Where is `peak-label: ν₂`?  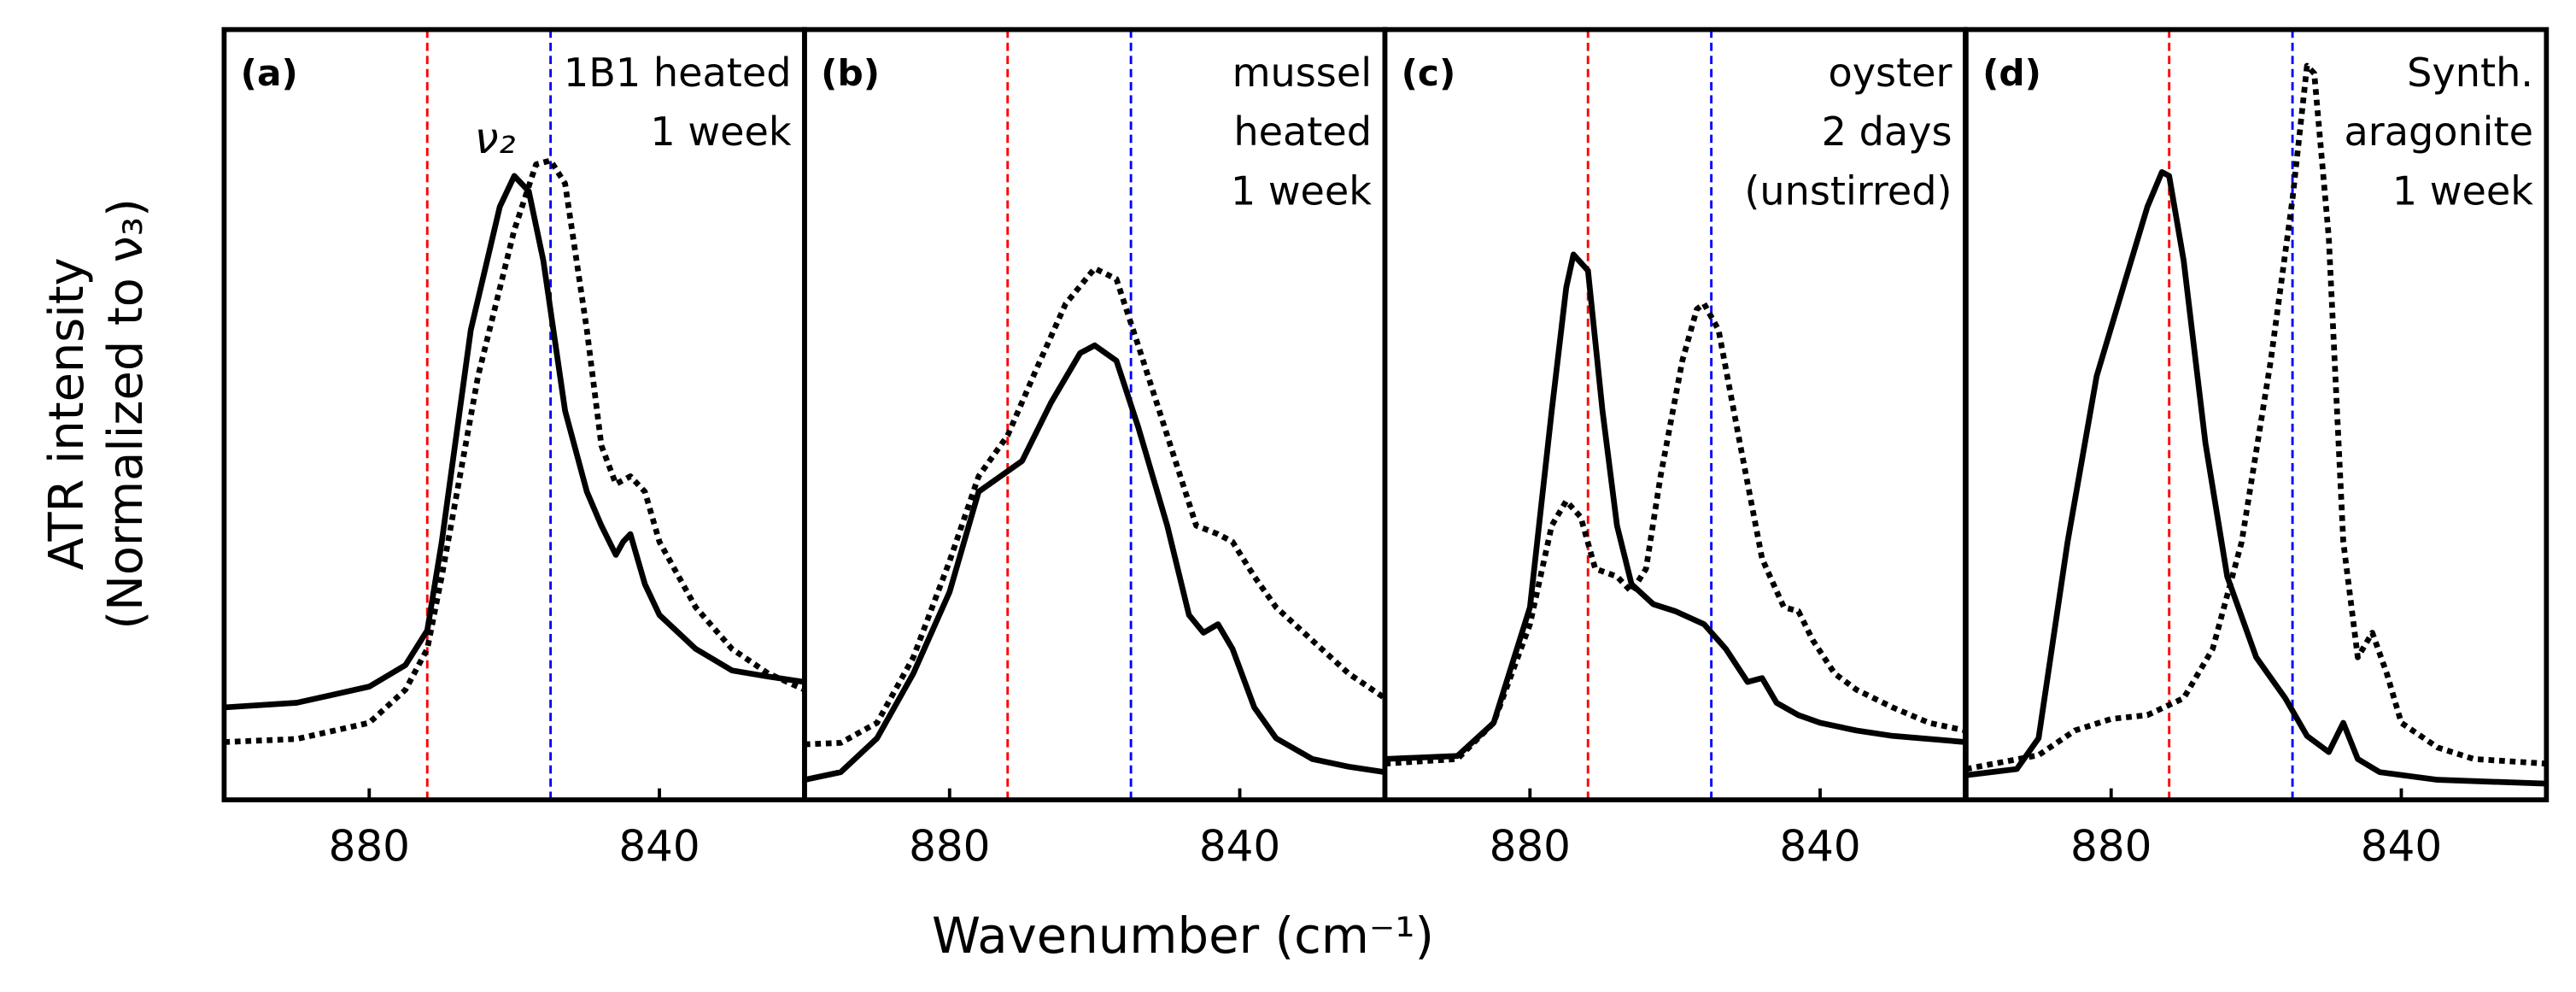 peak-label: ν₂ is located at coordinates (495, 138).